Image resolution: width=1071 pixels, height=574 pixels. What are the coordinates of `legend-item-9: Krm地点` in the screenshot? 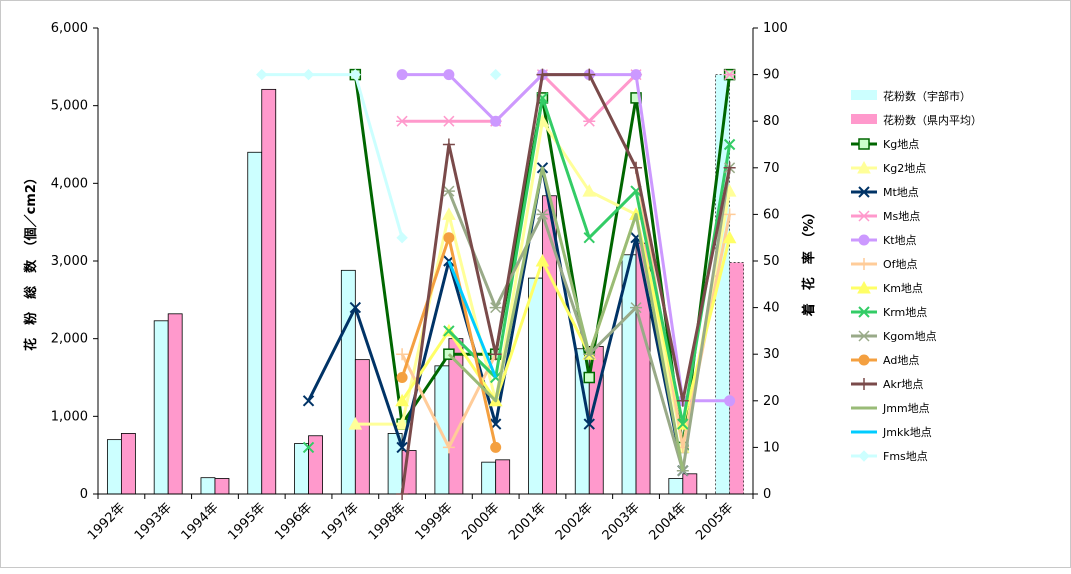 It's located at (889, 312).